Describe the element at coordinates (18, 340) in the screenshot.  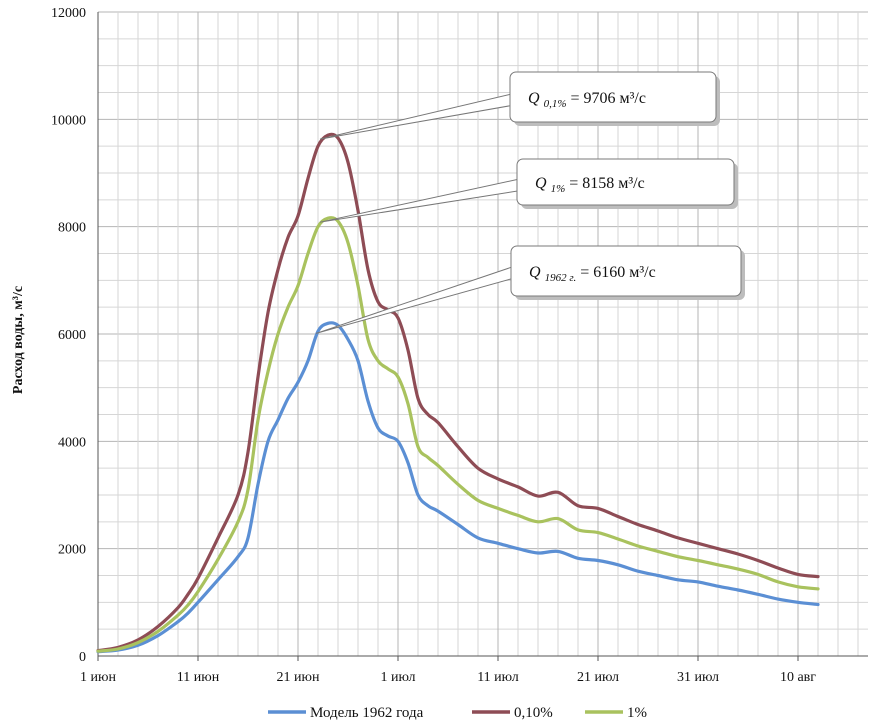
I see `y-axis-label: Расход воды, м³/с` at that location.